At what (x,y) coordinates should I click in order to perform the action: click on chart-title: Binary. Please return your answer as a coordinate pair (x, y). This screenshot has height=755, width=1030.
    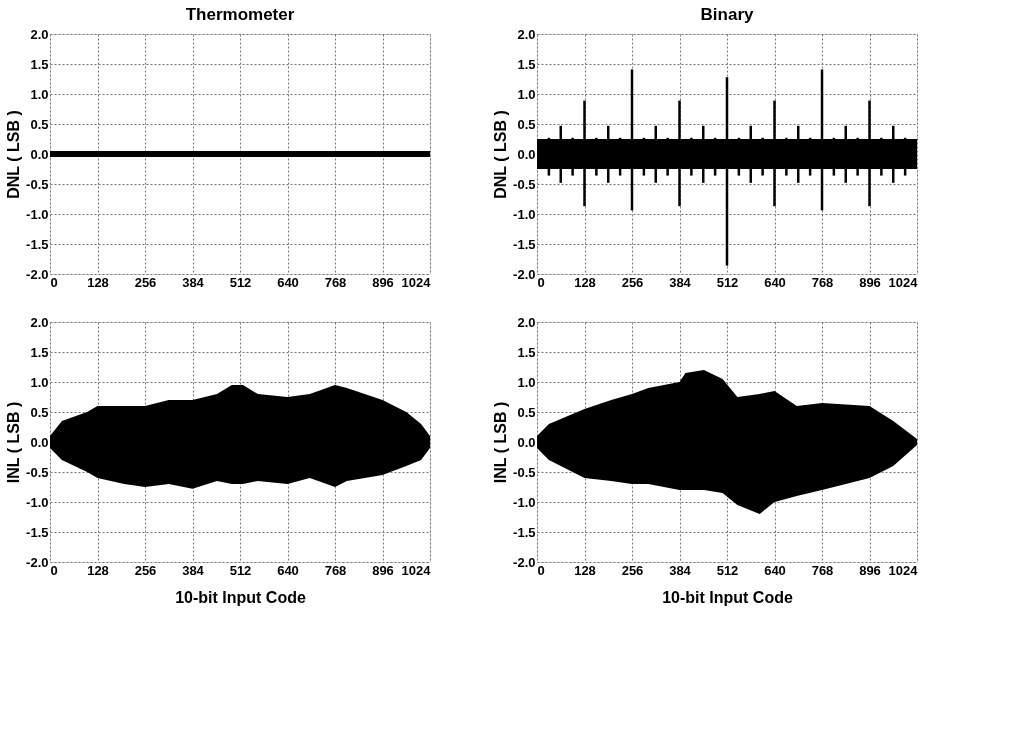
    Looking at the image, I should click on (727, 14).